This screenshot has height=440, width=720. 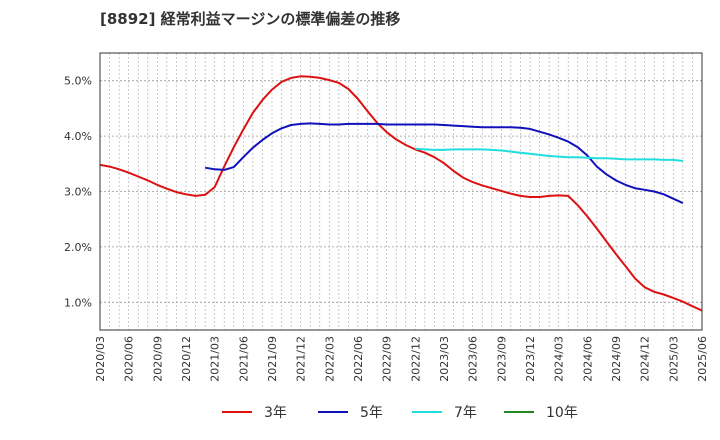 What do you see at coordinates (371, 413) in the screenshot?
I see `legend-label: 5年` at bounding box center [371, 413].